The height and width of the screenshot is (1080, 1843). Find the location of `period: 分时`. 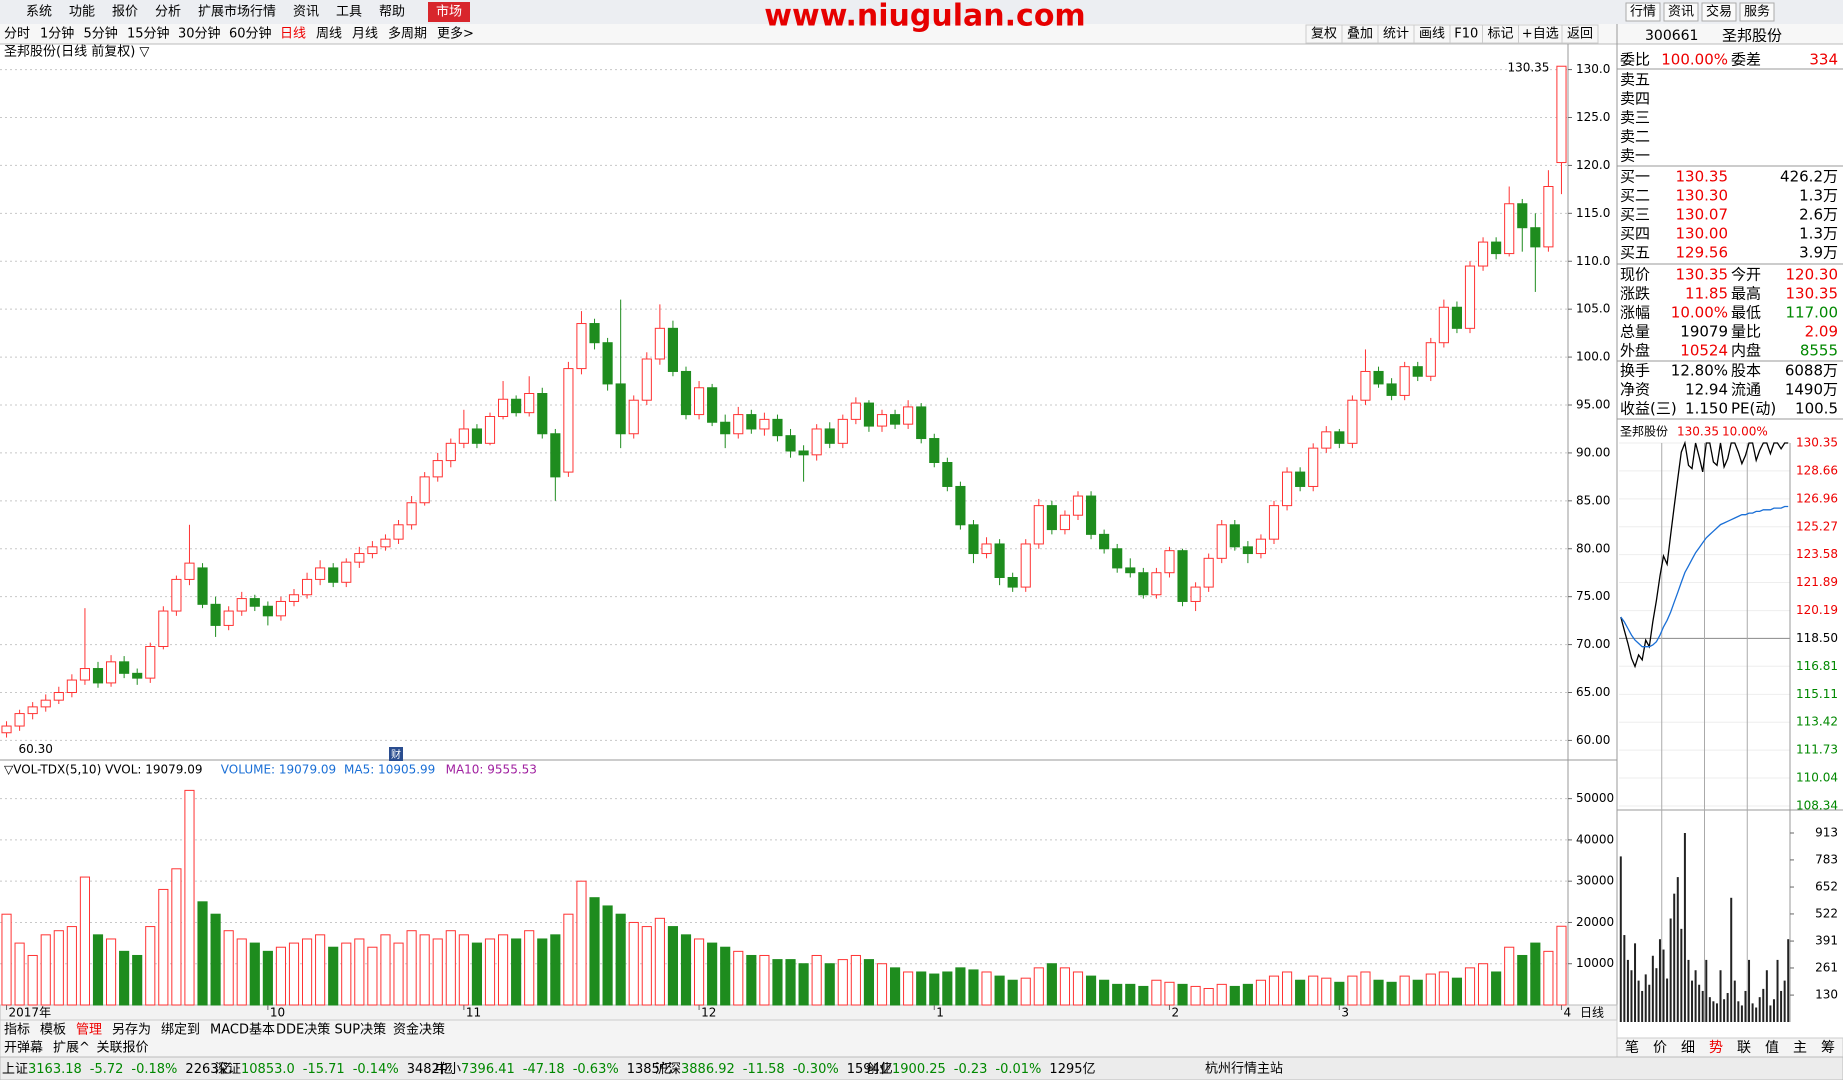

period: 分时 is located at coordinates (17, 34).